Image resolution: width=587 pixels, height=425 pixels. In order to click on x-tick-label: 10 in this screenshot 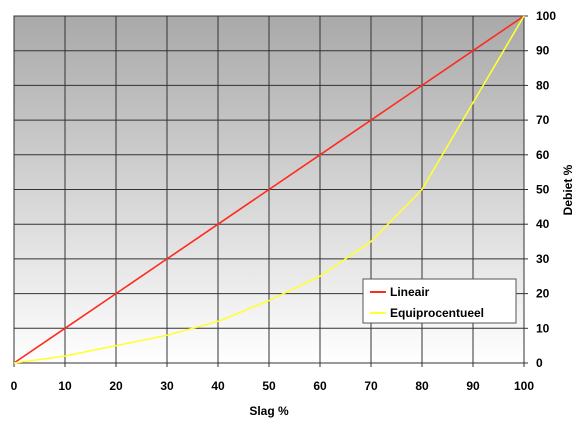, I will do `click(65, 386)`.